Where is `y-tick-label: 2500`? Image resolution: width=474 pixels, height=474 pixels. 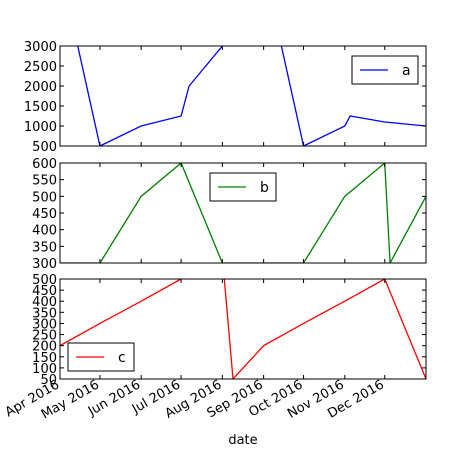 y-tick-label: 2500 is located at coordinates (40, 67).